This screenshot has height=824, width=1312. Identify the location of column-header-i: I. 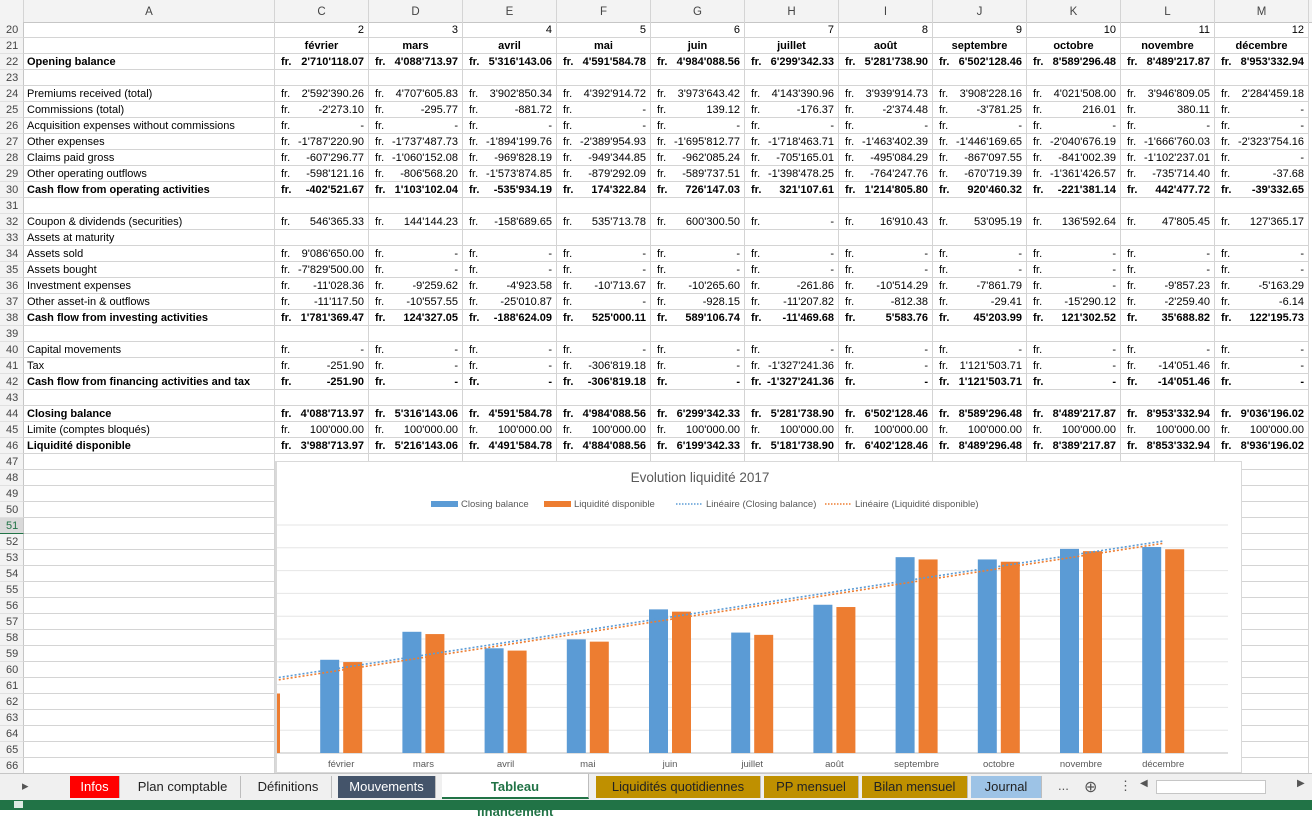
(886, 11).